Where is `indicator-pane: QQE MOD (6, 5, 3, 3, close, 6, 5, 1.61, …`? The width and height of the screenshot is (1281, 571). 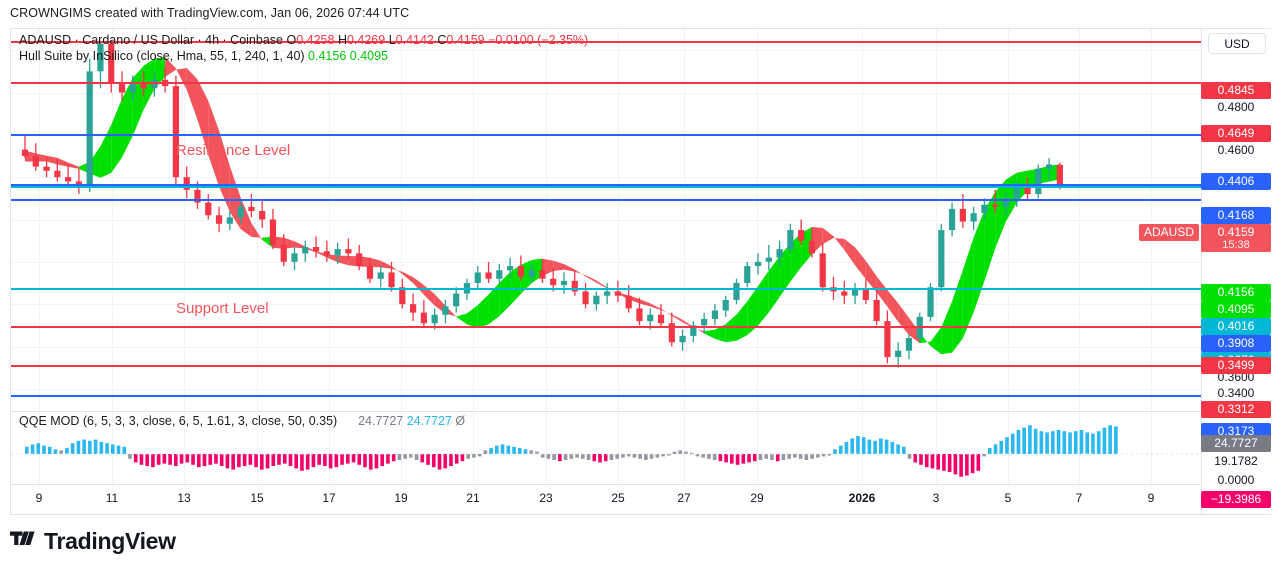
indicator-pane: QQE MOD (6, 5, 3, 3, close, 6, 5, 1.61, … is located at coordinates (606, 447).